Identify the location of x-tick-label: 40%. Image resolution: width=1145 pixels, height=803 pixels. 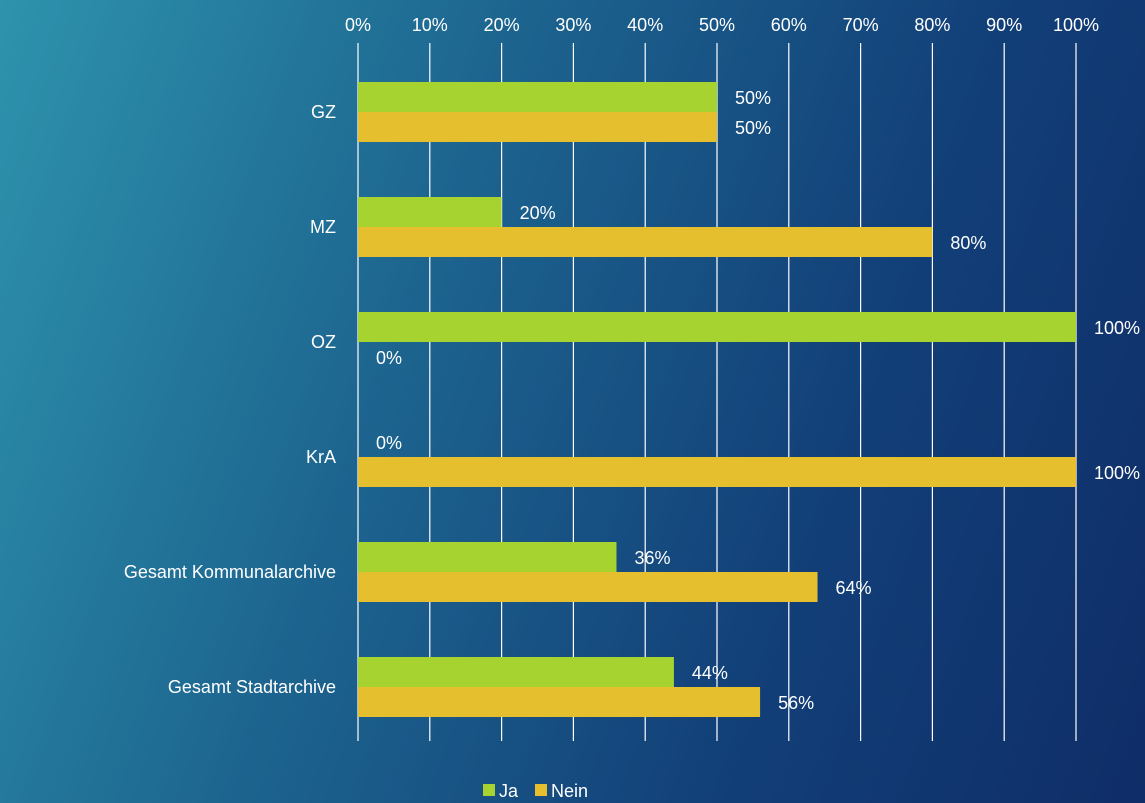
(645, 25).